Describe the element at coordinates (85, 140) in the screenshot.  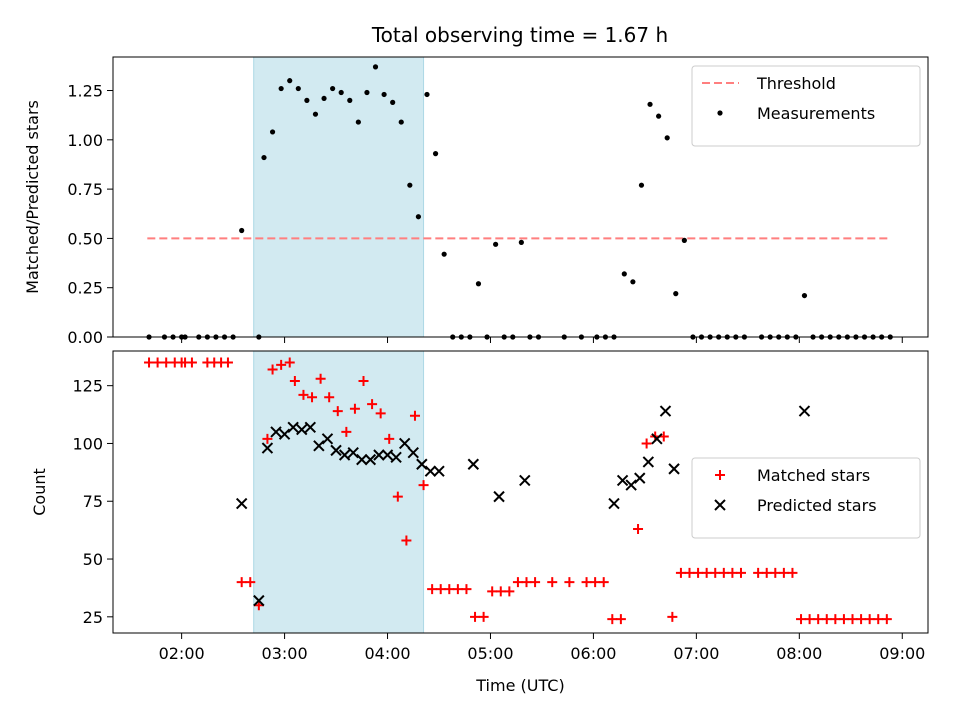
I see `y-tick-label: 1.00` at that location.